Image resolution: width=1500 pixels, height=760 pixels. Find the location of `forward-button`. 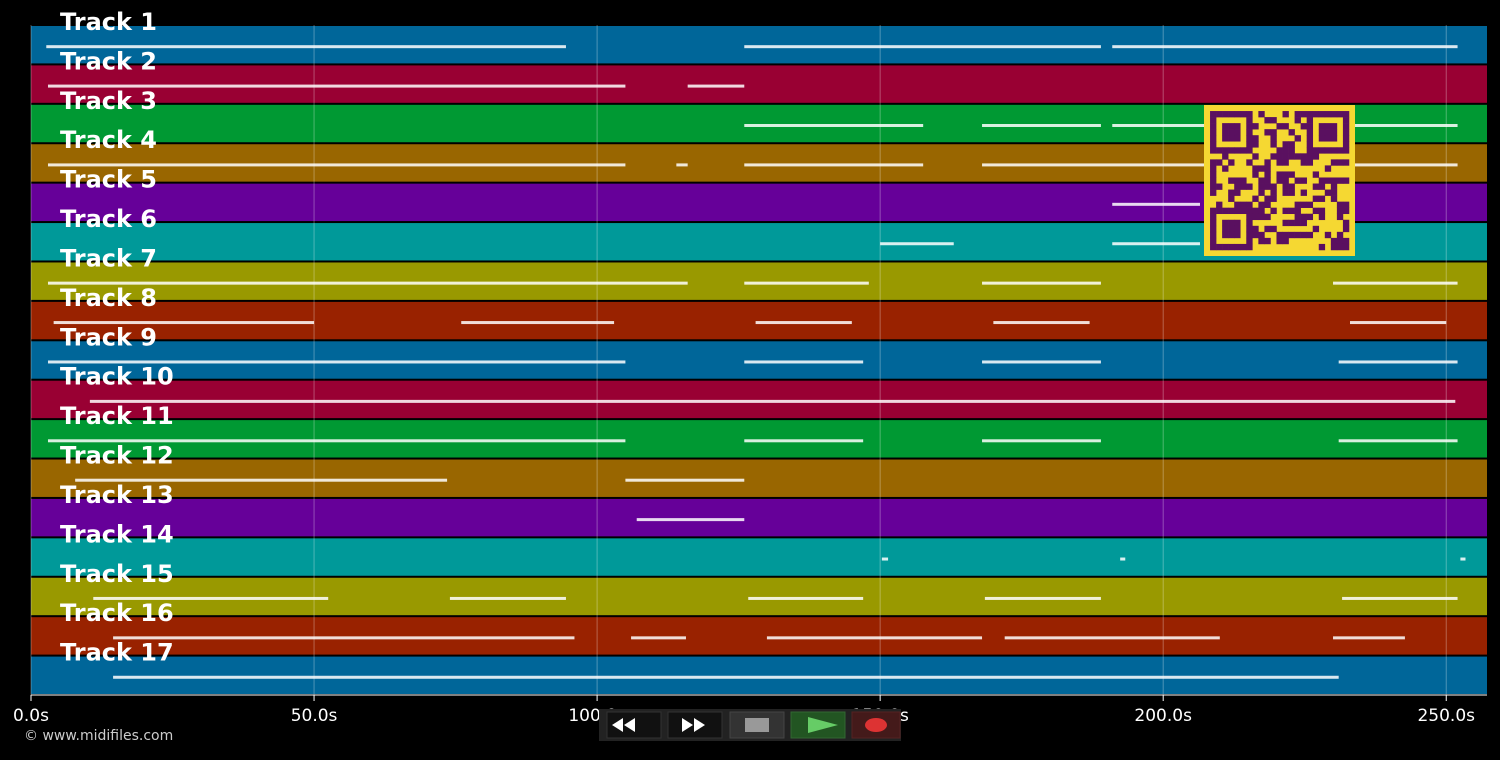

forward-button is located at coordinates (695, 725).